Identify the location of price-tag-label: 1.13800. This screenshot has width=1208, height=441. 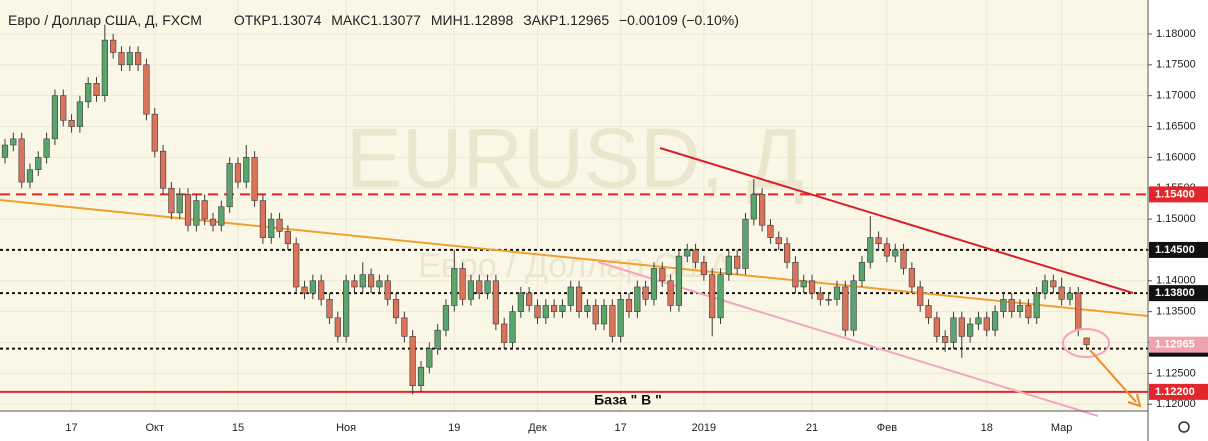
(1175, 293).